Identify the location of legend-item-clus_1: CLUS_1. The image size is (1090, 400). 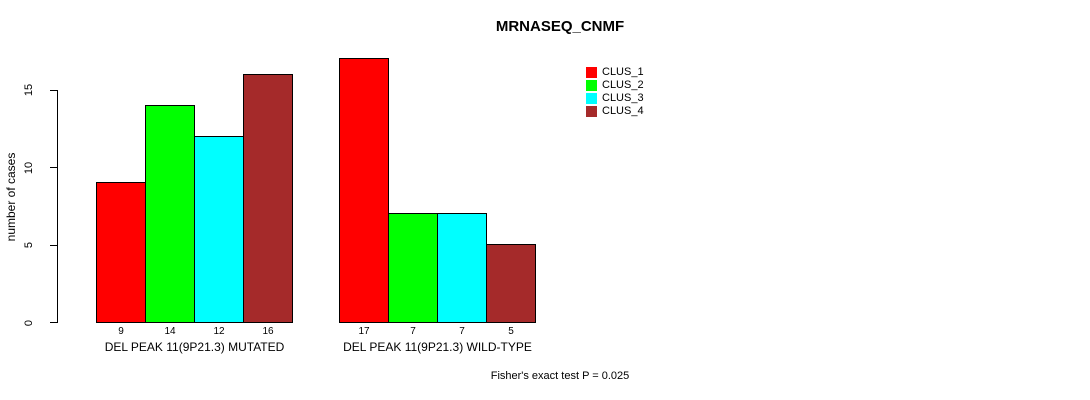
(615, 72).